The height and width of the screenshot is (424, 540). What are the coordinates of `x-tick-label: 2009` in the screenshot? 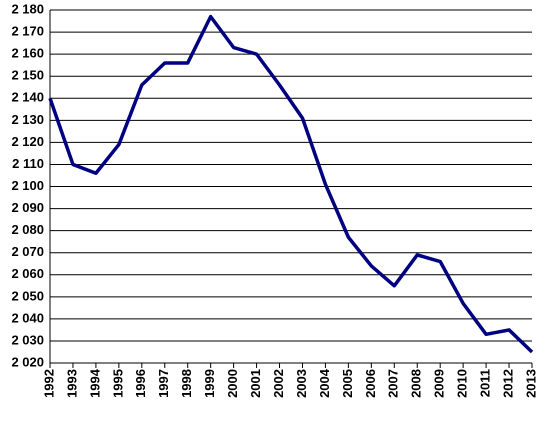 It's located at (439, 383).